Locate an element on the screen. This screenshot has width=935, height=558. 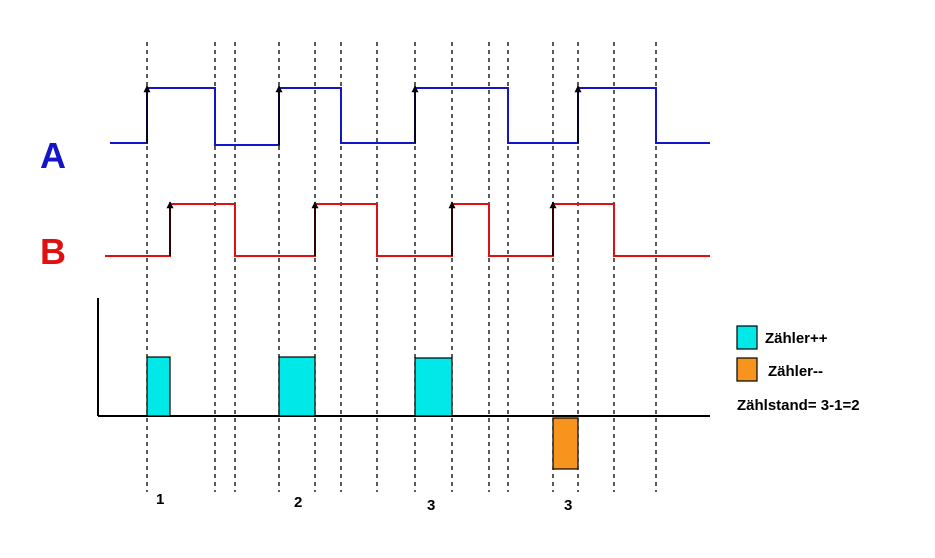
increment-legend-swatch is located at coordinates (747, 337).